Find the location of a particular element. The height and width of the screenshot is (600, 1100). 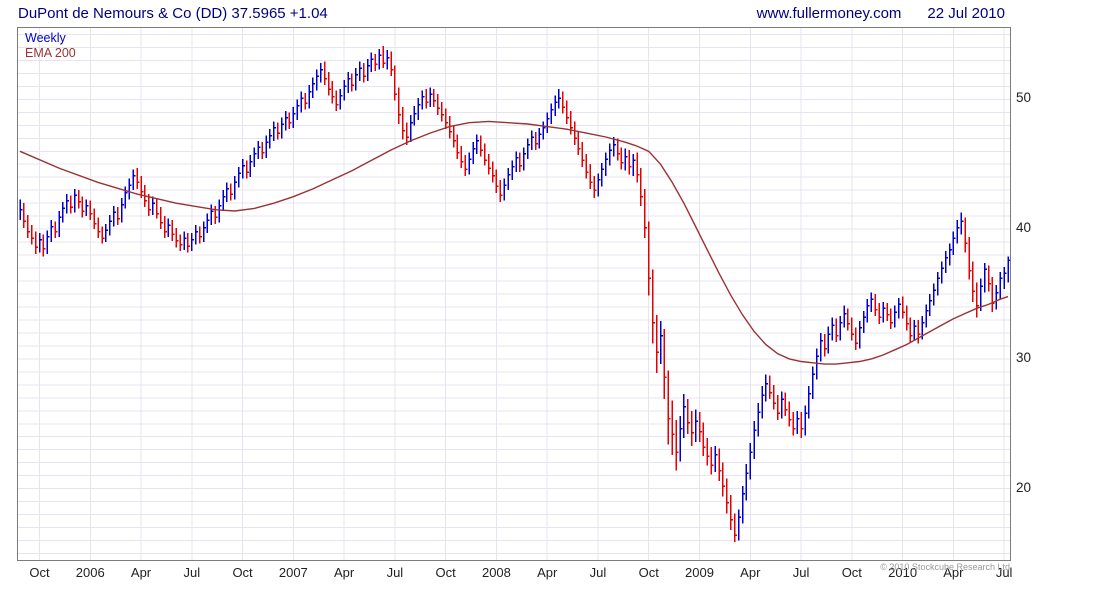

x-tick-label: 2008 is located at coordinates (496, 572).